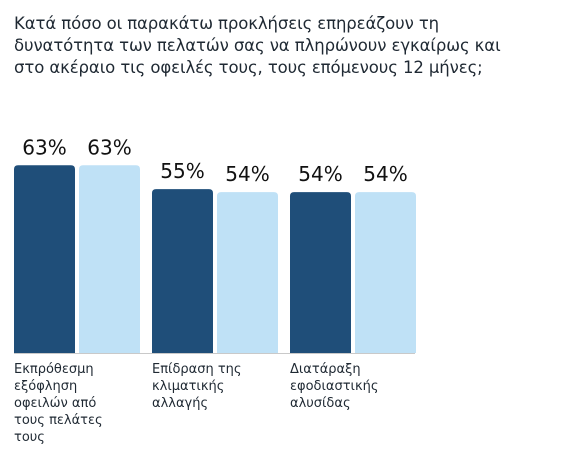 This screenshot has height=467, width=563. What do you see at coordinates (44, 147) in the screenshot?
I see `value-label-late-payment-series-1: 63%` at bounding box center [44, 147].